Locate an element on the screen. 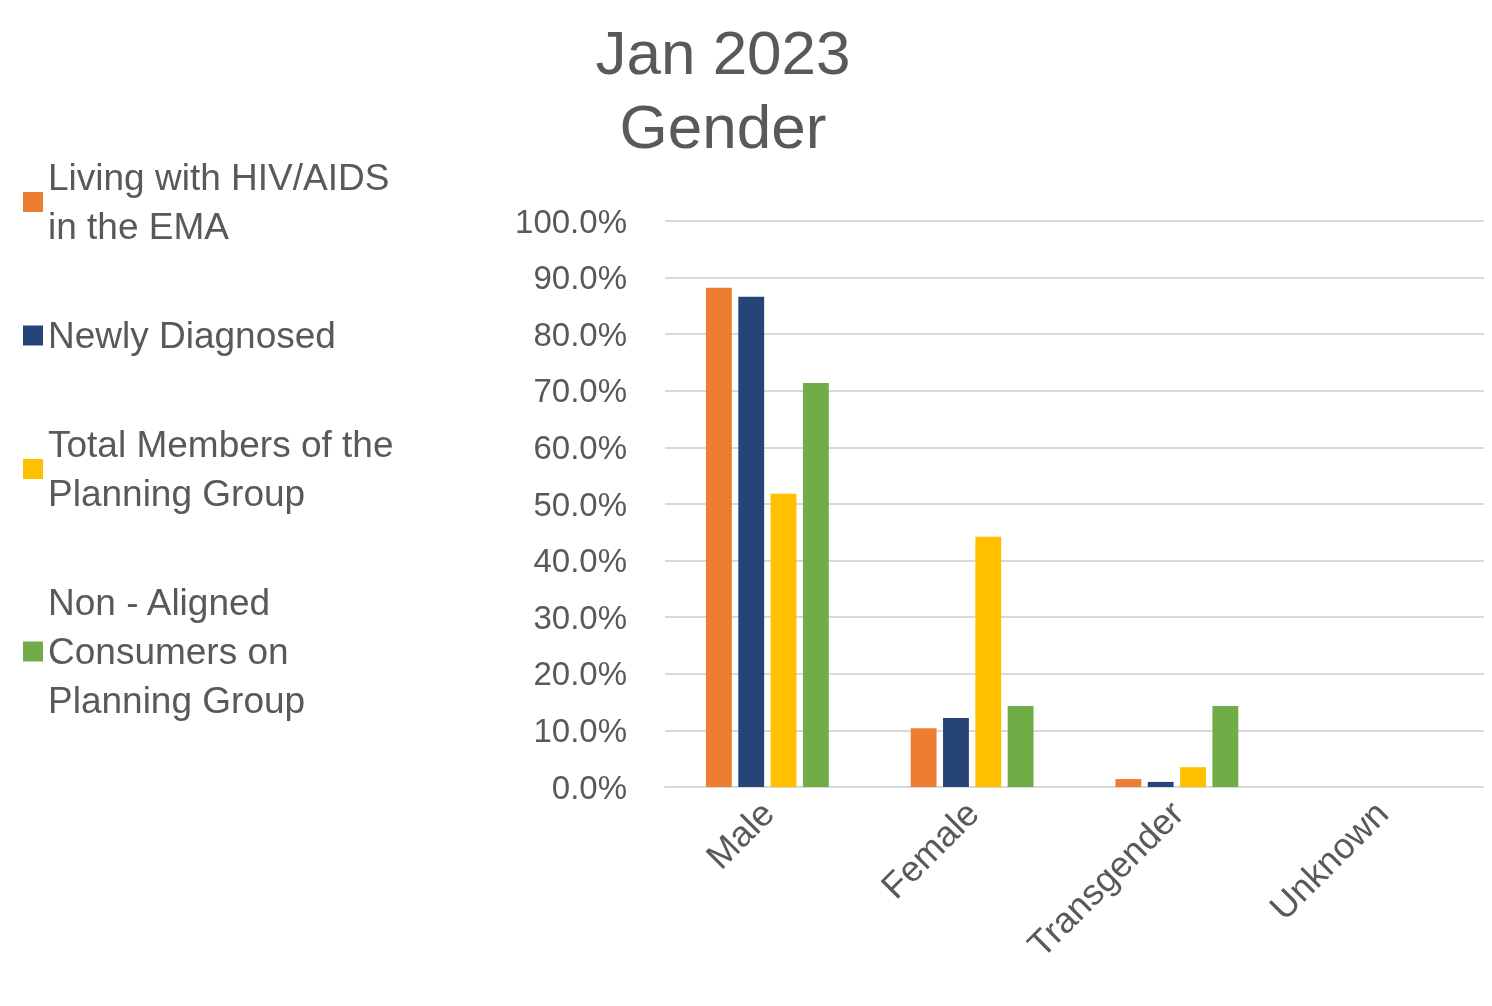 This screenshot has height=1006, width=1492. y-tick-label: 60.0% is located at coordinates (580, 447).